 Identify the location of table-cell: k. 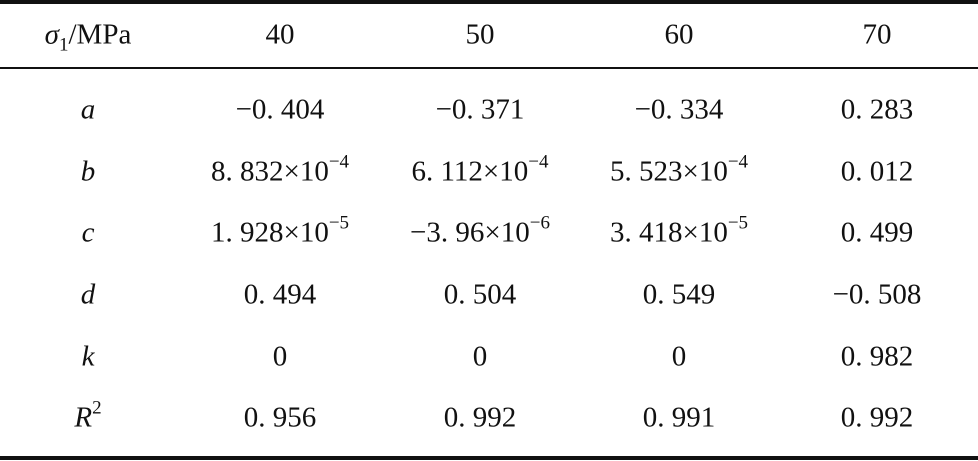
(88, 356).